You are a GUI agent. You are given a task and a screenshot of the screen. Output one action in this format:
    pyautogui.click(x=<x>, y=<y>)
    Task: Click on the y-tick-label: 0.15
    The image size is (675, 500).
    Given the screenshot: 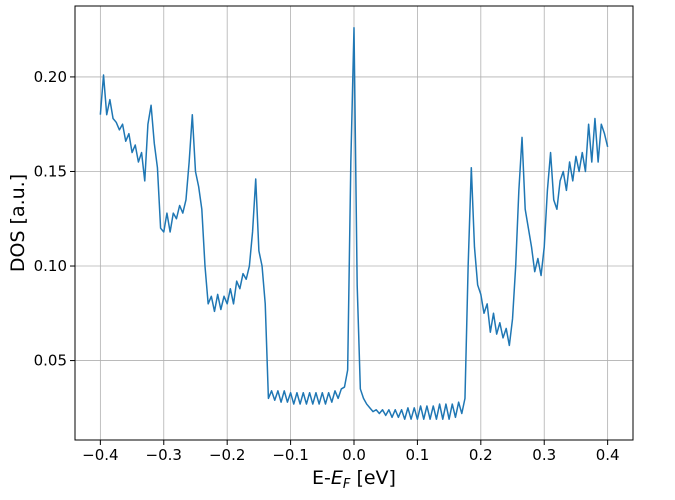 What is the action you would take?
    pyautogui.click(x=50, y=171)
    